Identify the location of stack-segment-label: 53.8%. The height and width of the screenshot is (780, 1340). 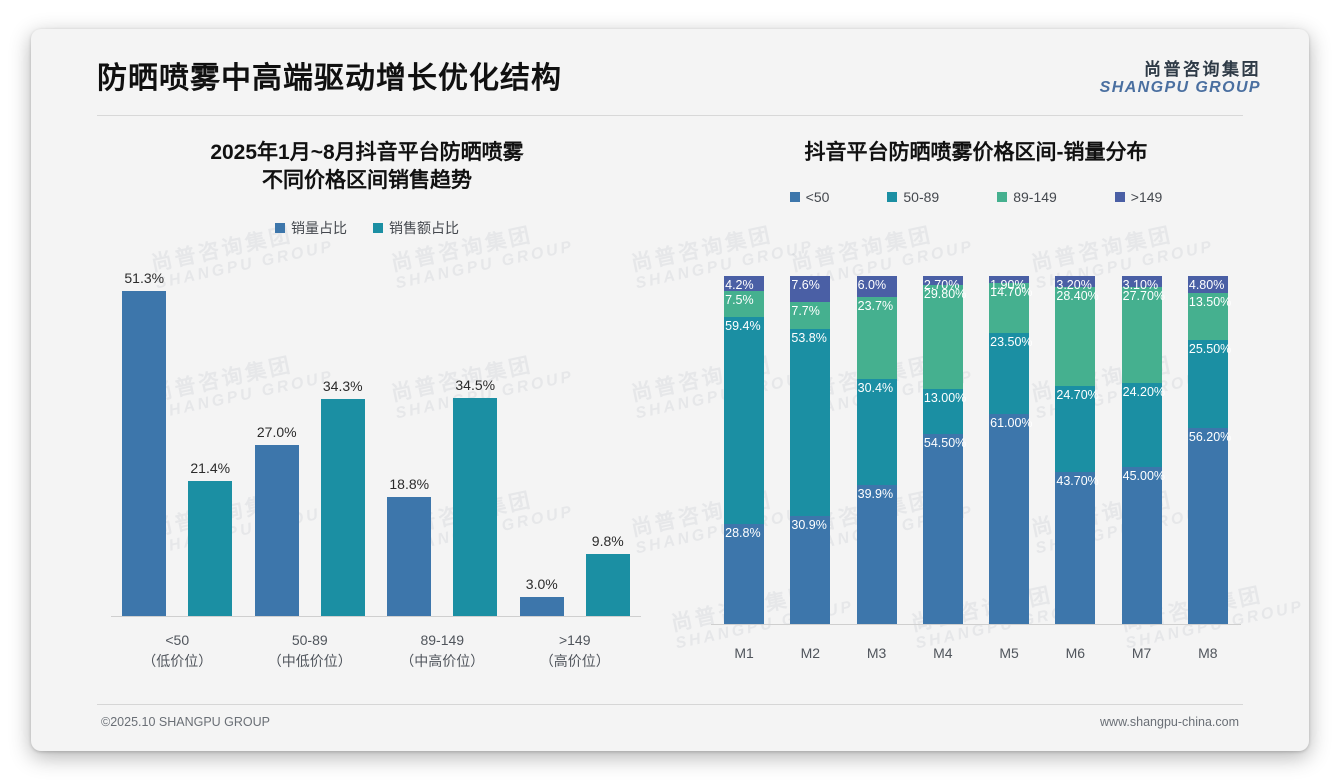
(809, 338).